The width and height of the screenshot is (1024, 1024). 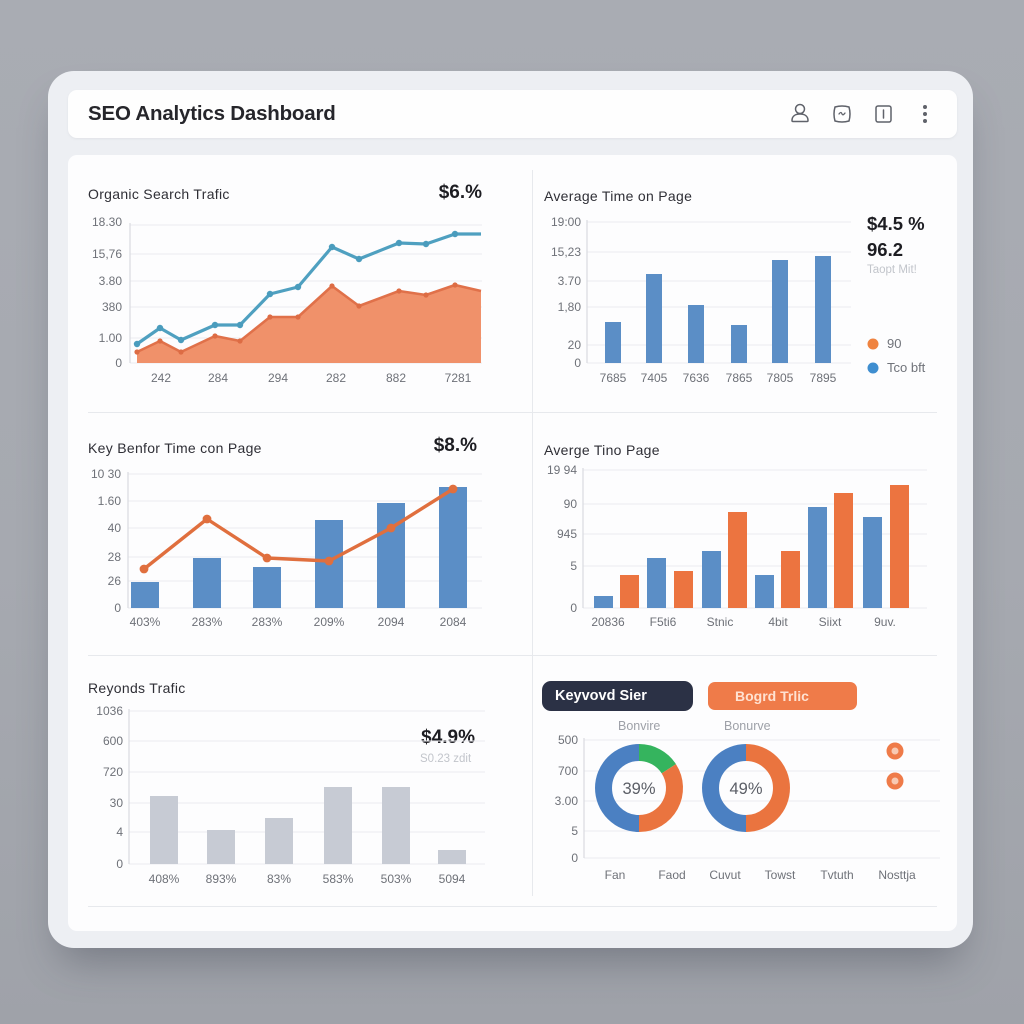 What do you see at coordinates (615, 875) in the screenshot?
I see `svg-text: Fan` at bounding box center [615, 875].